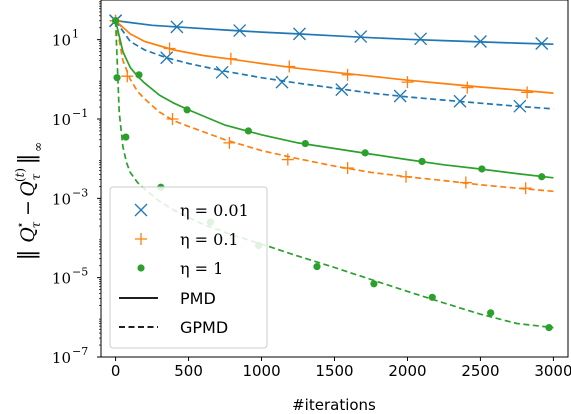  What do you see at coordinates (80, 351) in the screenshot?
I see `y-tick-exponent: −7` at bounding box center [80, 351].